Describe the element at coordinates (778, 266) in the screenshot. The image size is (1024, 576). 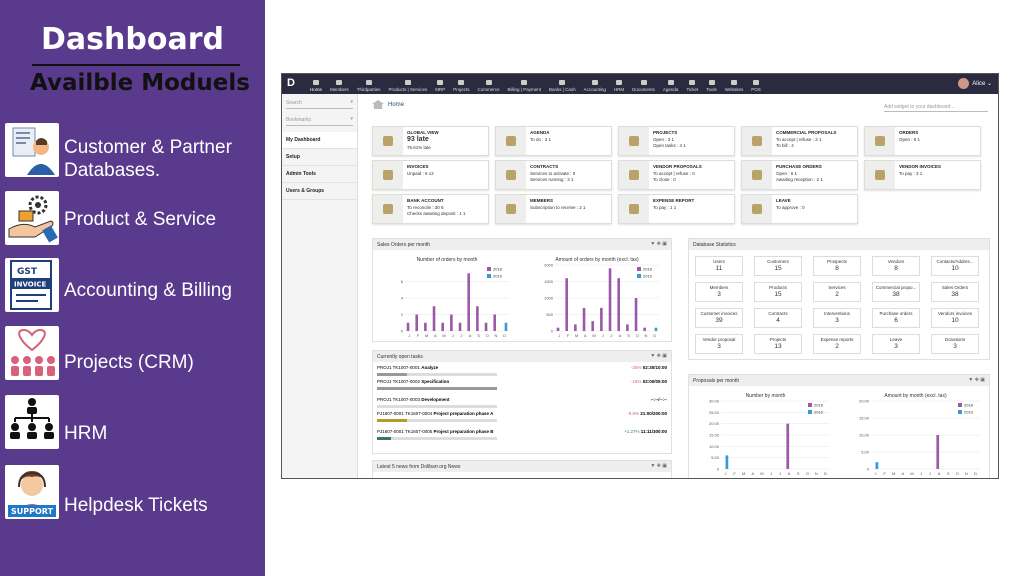
I see `stat-customers: Customers 15` at that location.